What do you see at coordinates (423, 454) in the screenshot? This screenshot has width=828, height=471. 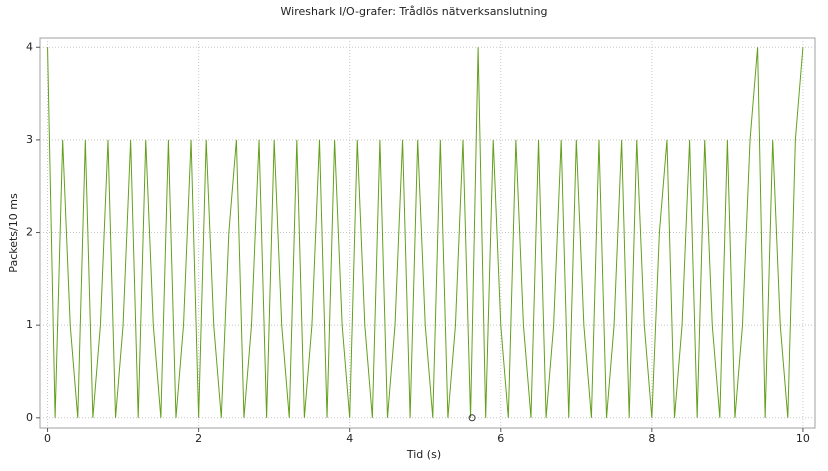 I see `x-axis-label: Tid (s)` at bounding box center [423, 454].